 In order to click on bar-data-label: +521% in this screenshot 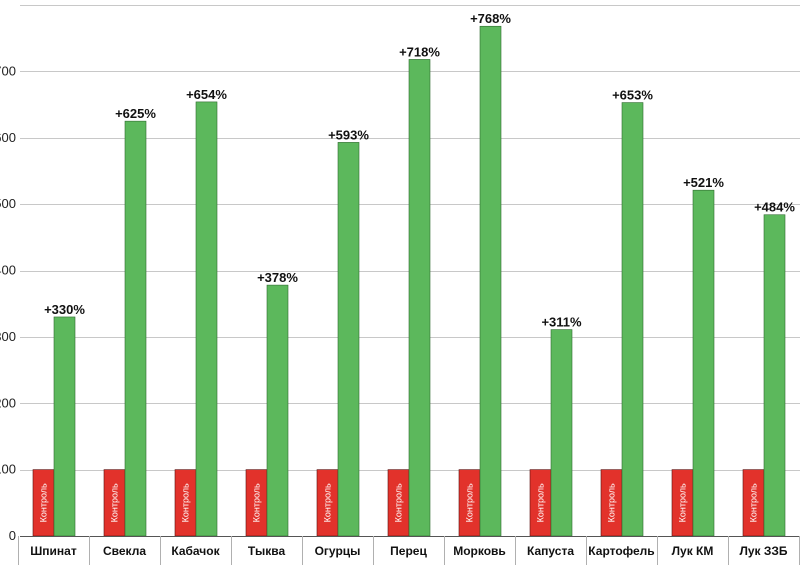, I will do `click(703, 182)`.